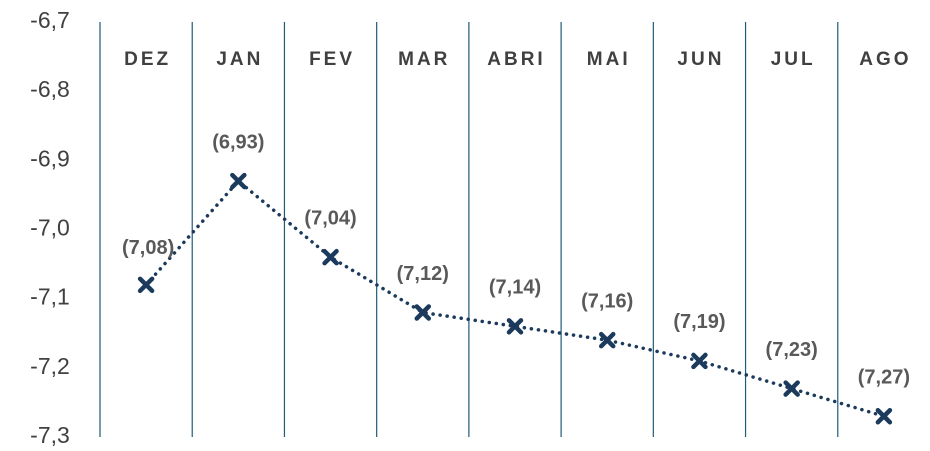 This screenshot has width=930, height=451. What do you see at coordinates (147, 59) in the screenshot?
I see `x-tick-label: DEZ` at bounding box center [147, 59].